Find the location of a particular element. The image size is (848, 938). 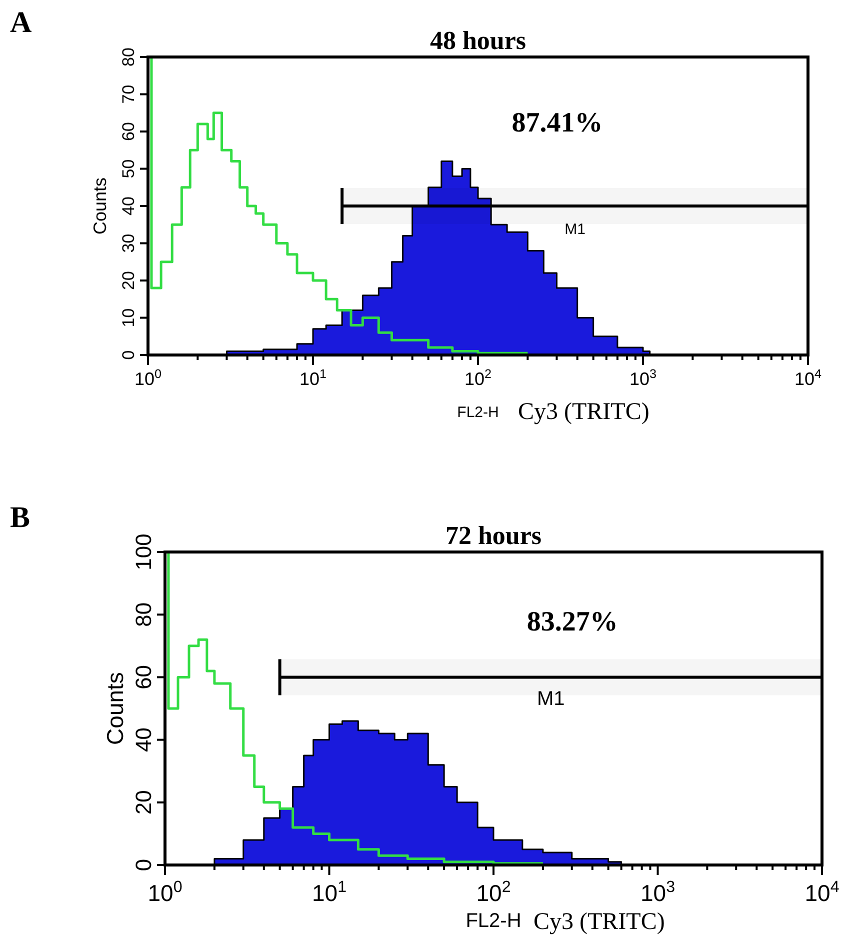

chart-title: 72 hours is located at coordinates (493, 535).